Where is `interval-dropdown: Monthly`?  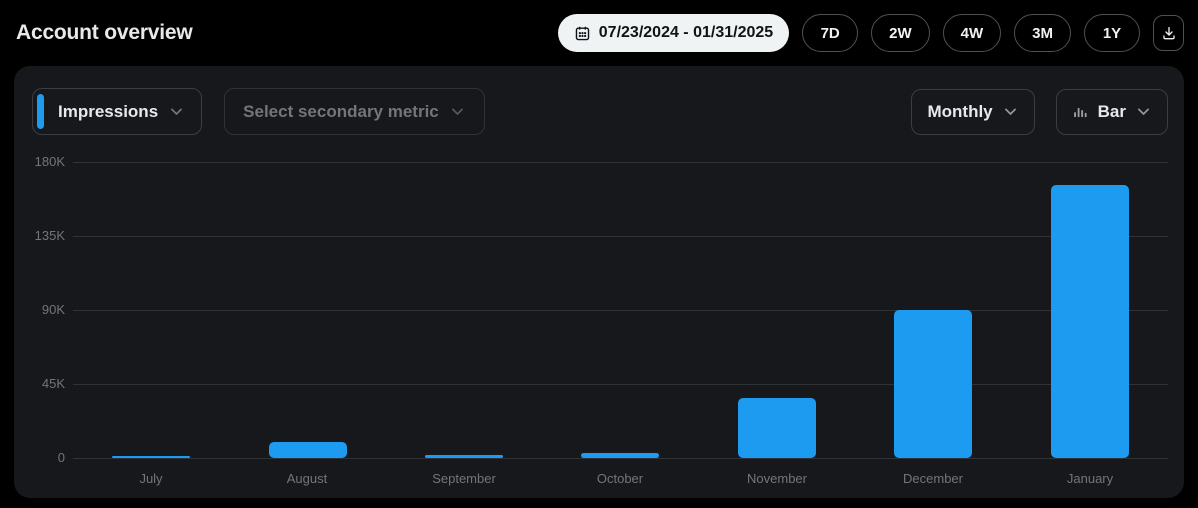 interval-dropdown: Monthly is located at coordinates (973, 111).